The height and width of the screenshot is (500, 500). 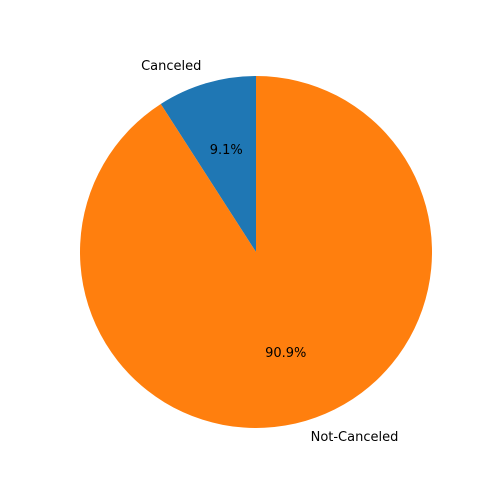 What do you see at coordinates (226, 150) in the screenshot?
I see `slice-percent-label: 9.1%` at bounding box center [226, 150].